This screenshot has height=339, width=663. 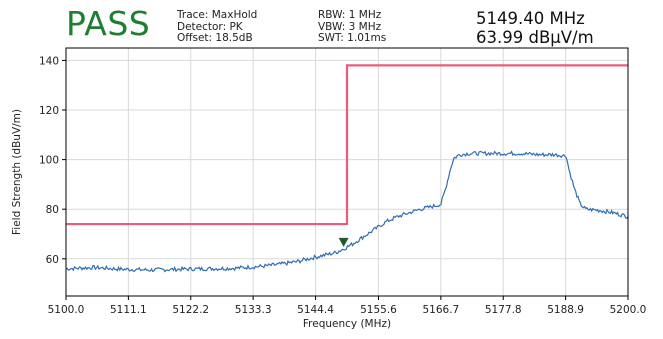 What do you see at coordinates (347, 324) in the screenshot?
I see `x-axis-label: Frequency (MHz)` at bounding box center [347, 324].